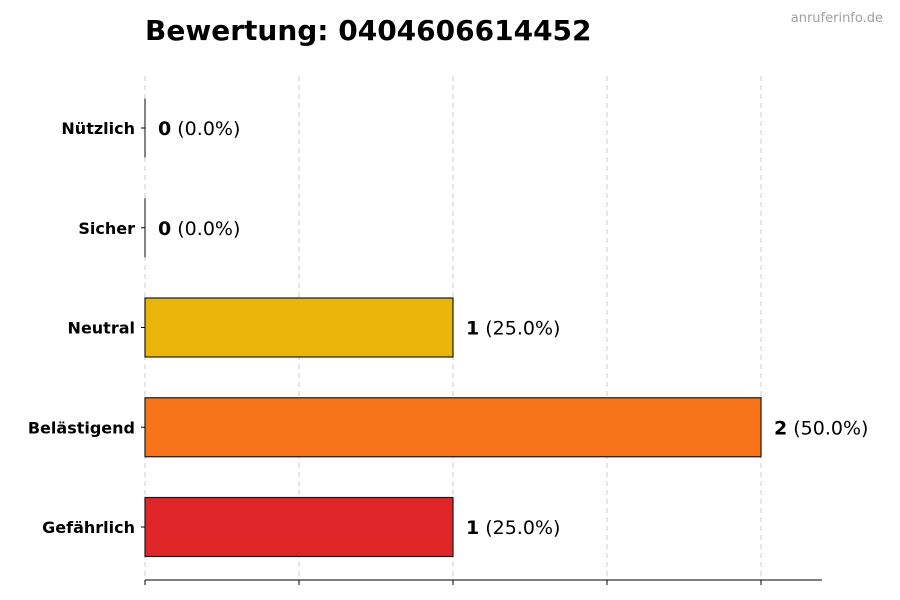  What do you see at coordinates (827, 428) in the screenshot?
I see `value-percent: (50.0%)` at bounding box center [827, 428].